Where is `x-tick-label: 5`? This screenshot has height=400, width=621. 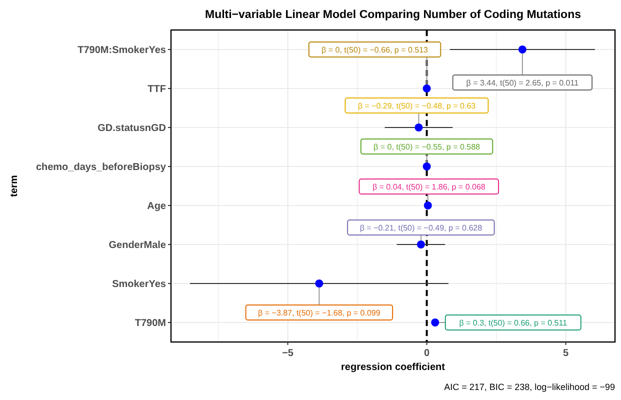 x-tick-label: 5 is located at coordinates (566, 353).